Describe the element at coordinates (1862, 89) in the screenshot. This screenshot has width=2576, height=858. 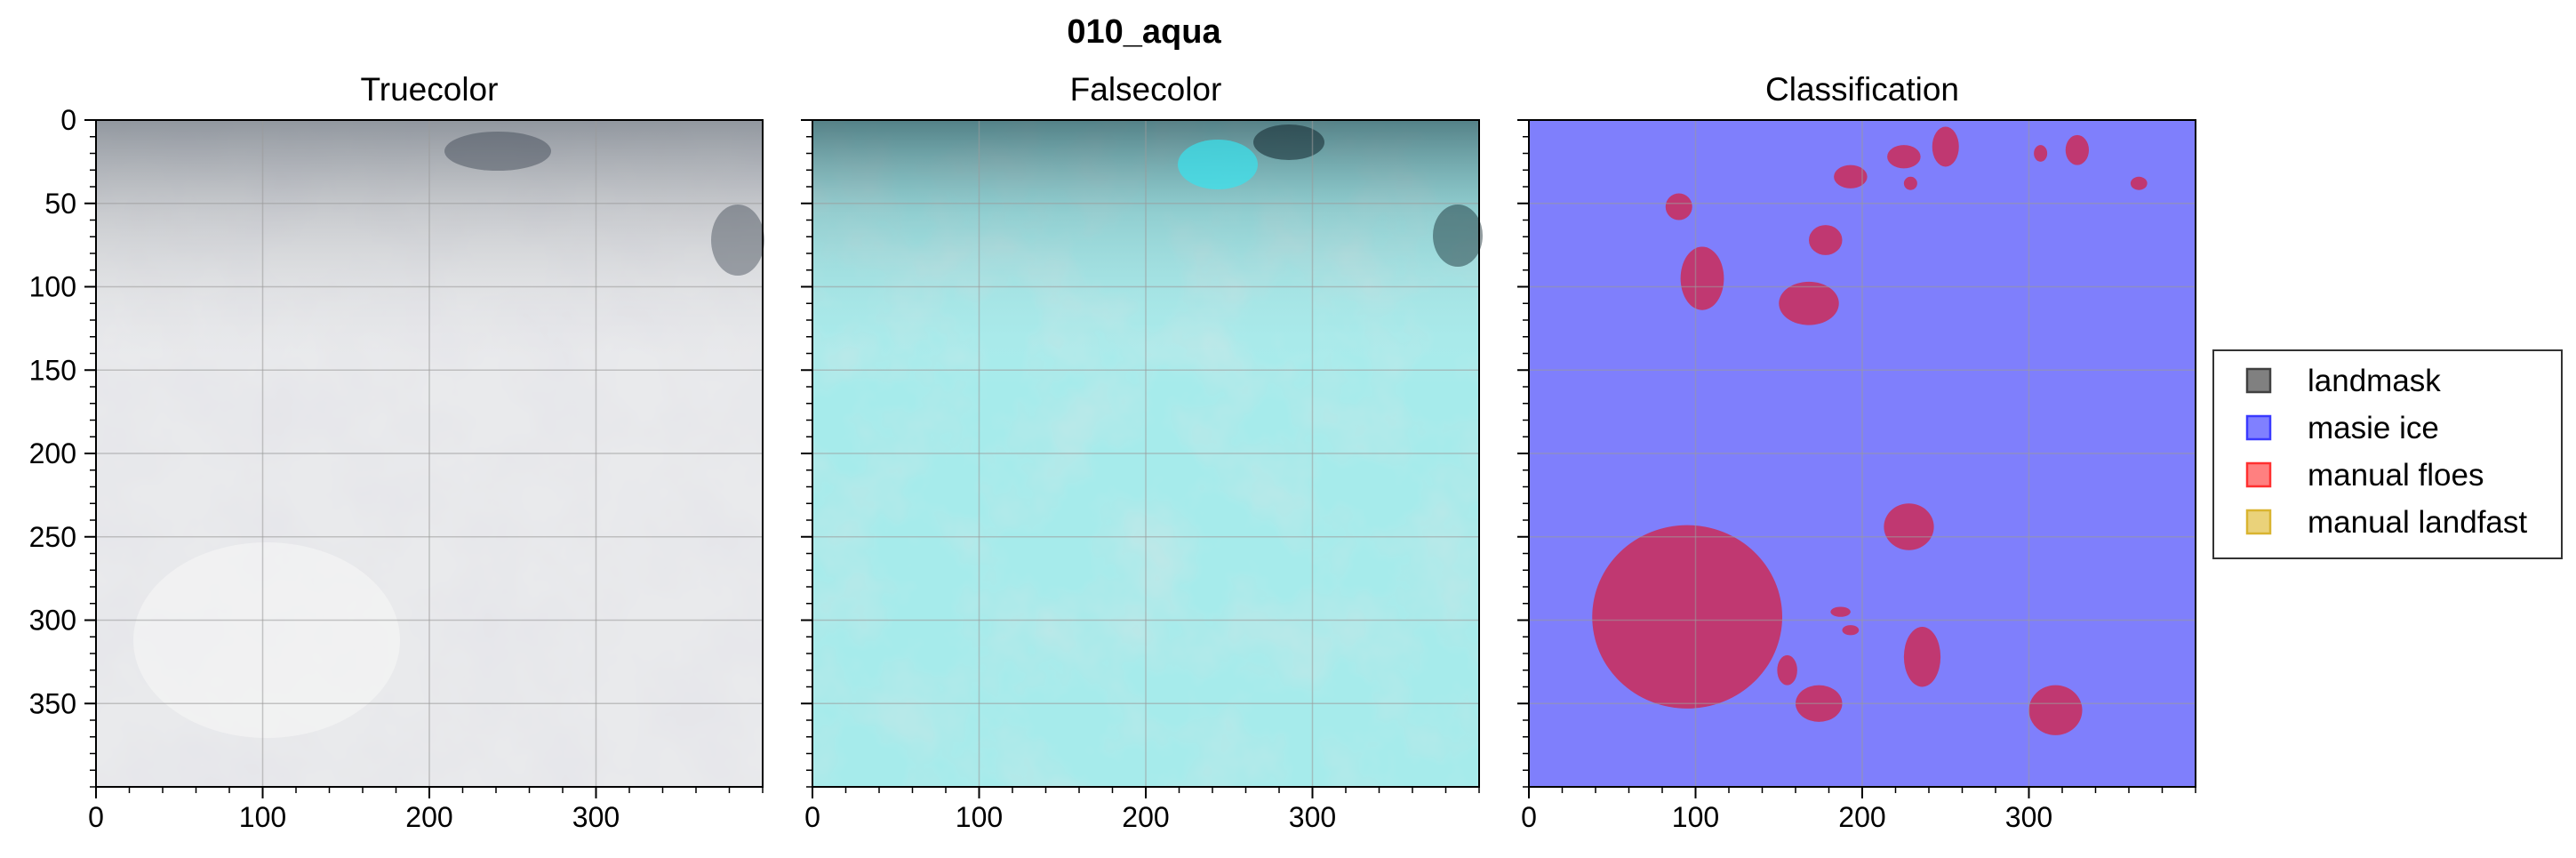
I see `panel-title-classification: Classification` at that location.